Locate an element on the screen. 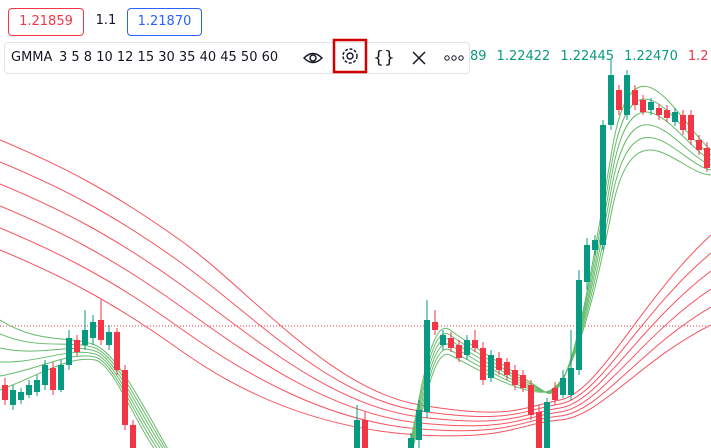 The width and height of the screenshot is (711, 448). indicator-value: 1.2 is located at coordinates (698, 56).